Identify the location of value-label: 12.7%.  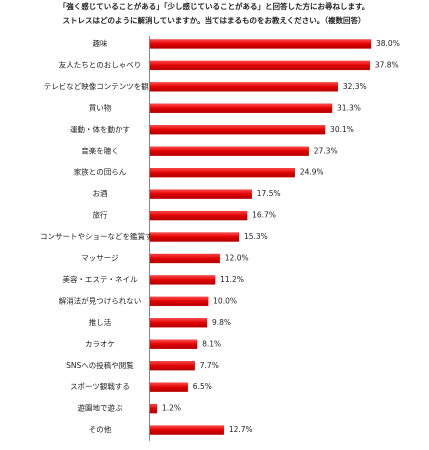
(241, 429).